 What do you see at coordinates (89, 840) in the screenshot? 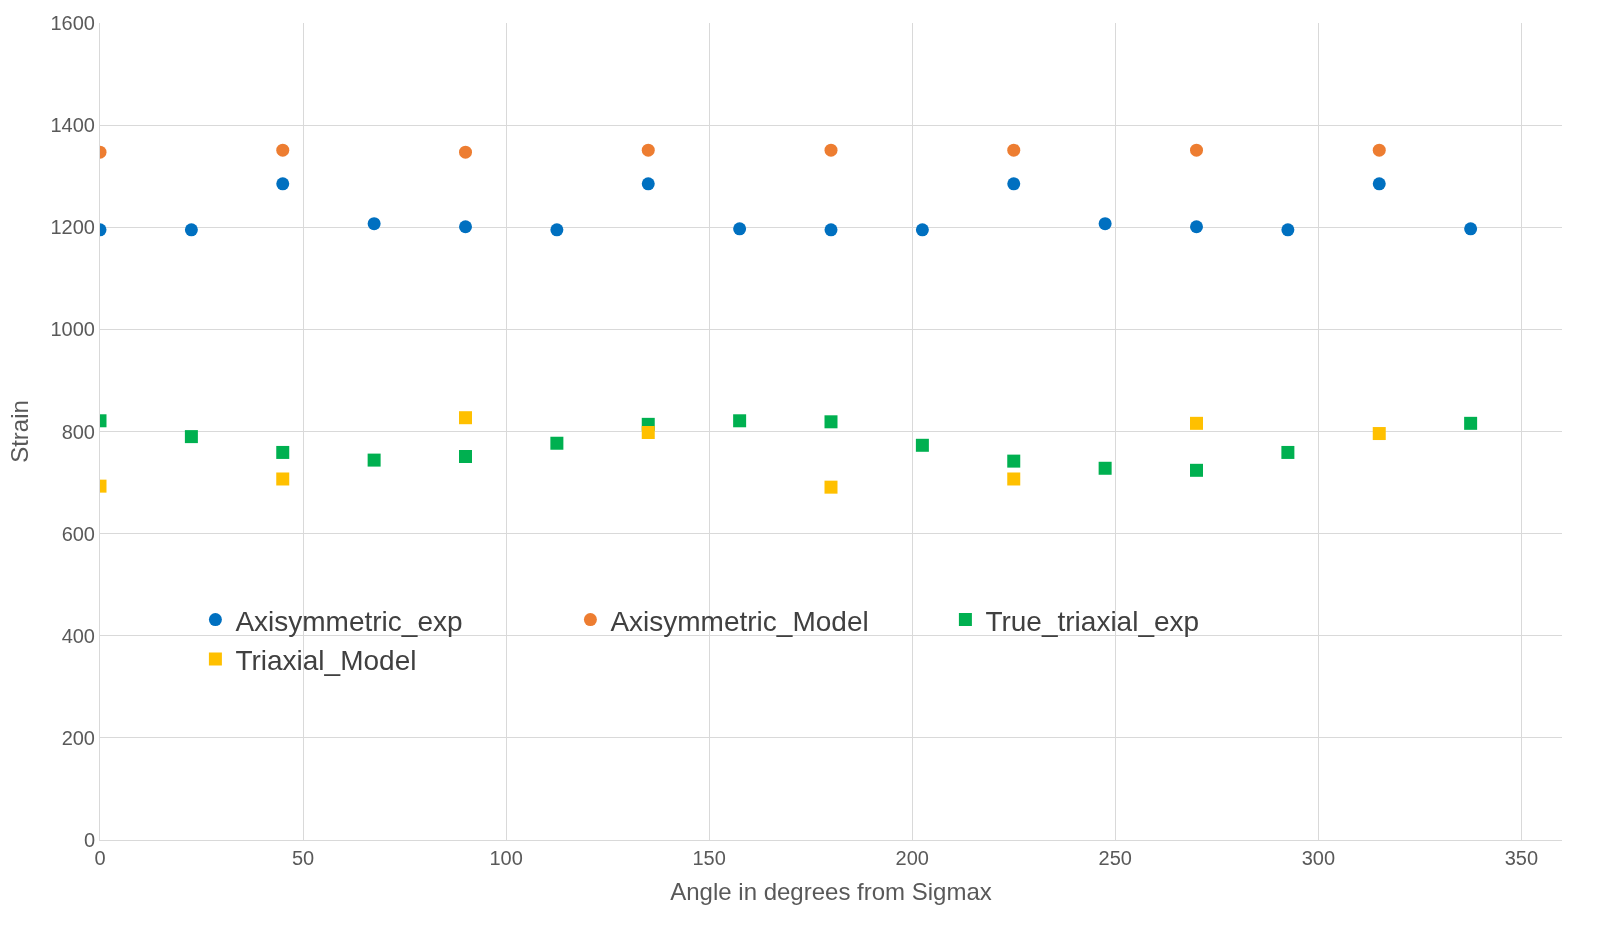
I see `y-tick-label: 0` at bounding box center [89, 840].